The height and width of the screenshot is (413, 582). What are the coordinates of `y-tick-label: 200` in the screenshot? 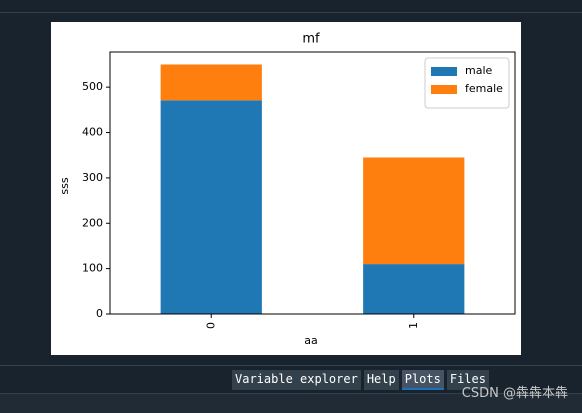 It's located at (92, 222).